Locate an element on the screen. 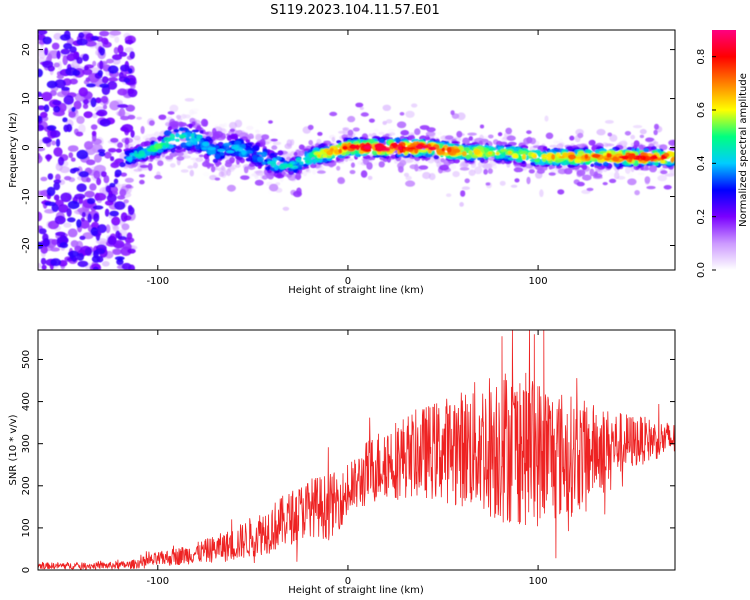 The image size is (750, 600). snr-ytick-label: 0 is located at coordinates (26, 570).